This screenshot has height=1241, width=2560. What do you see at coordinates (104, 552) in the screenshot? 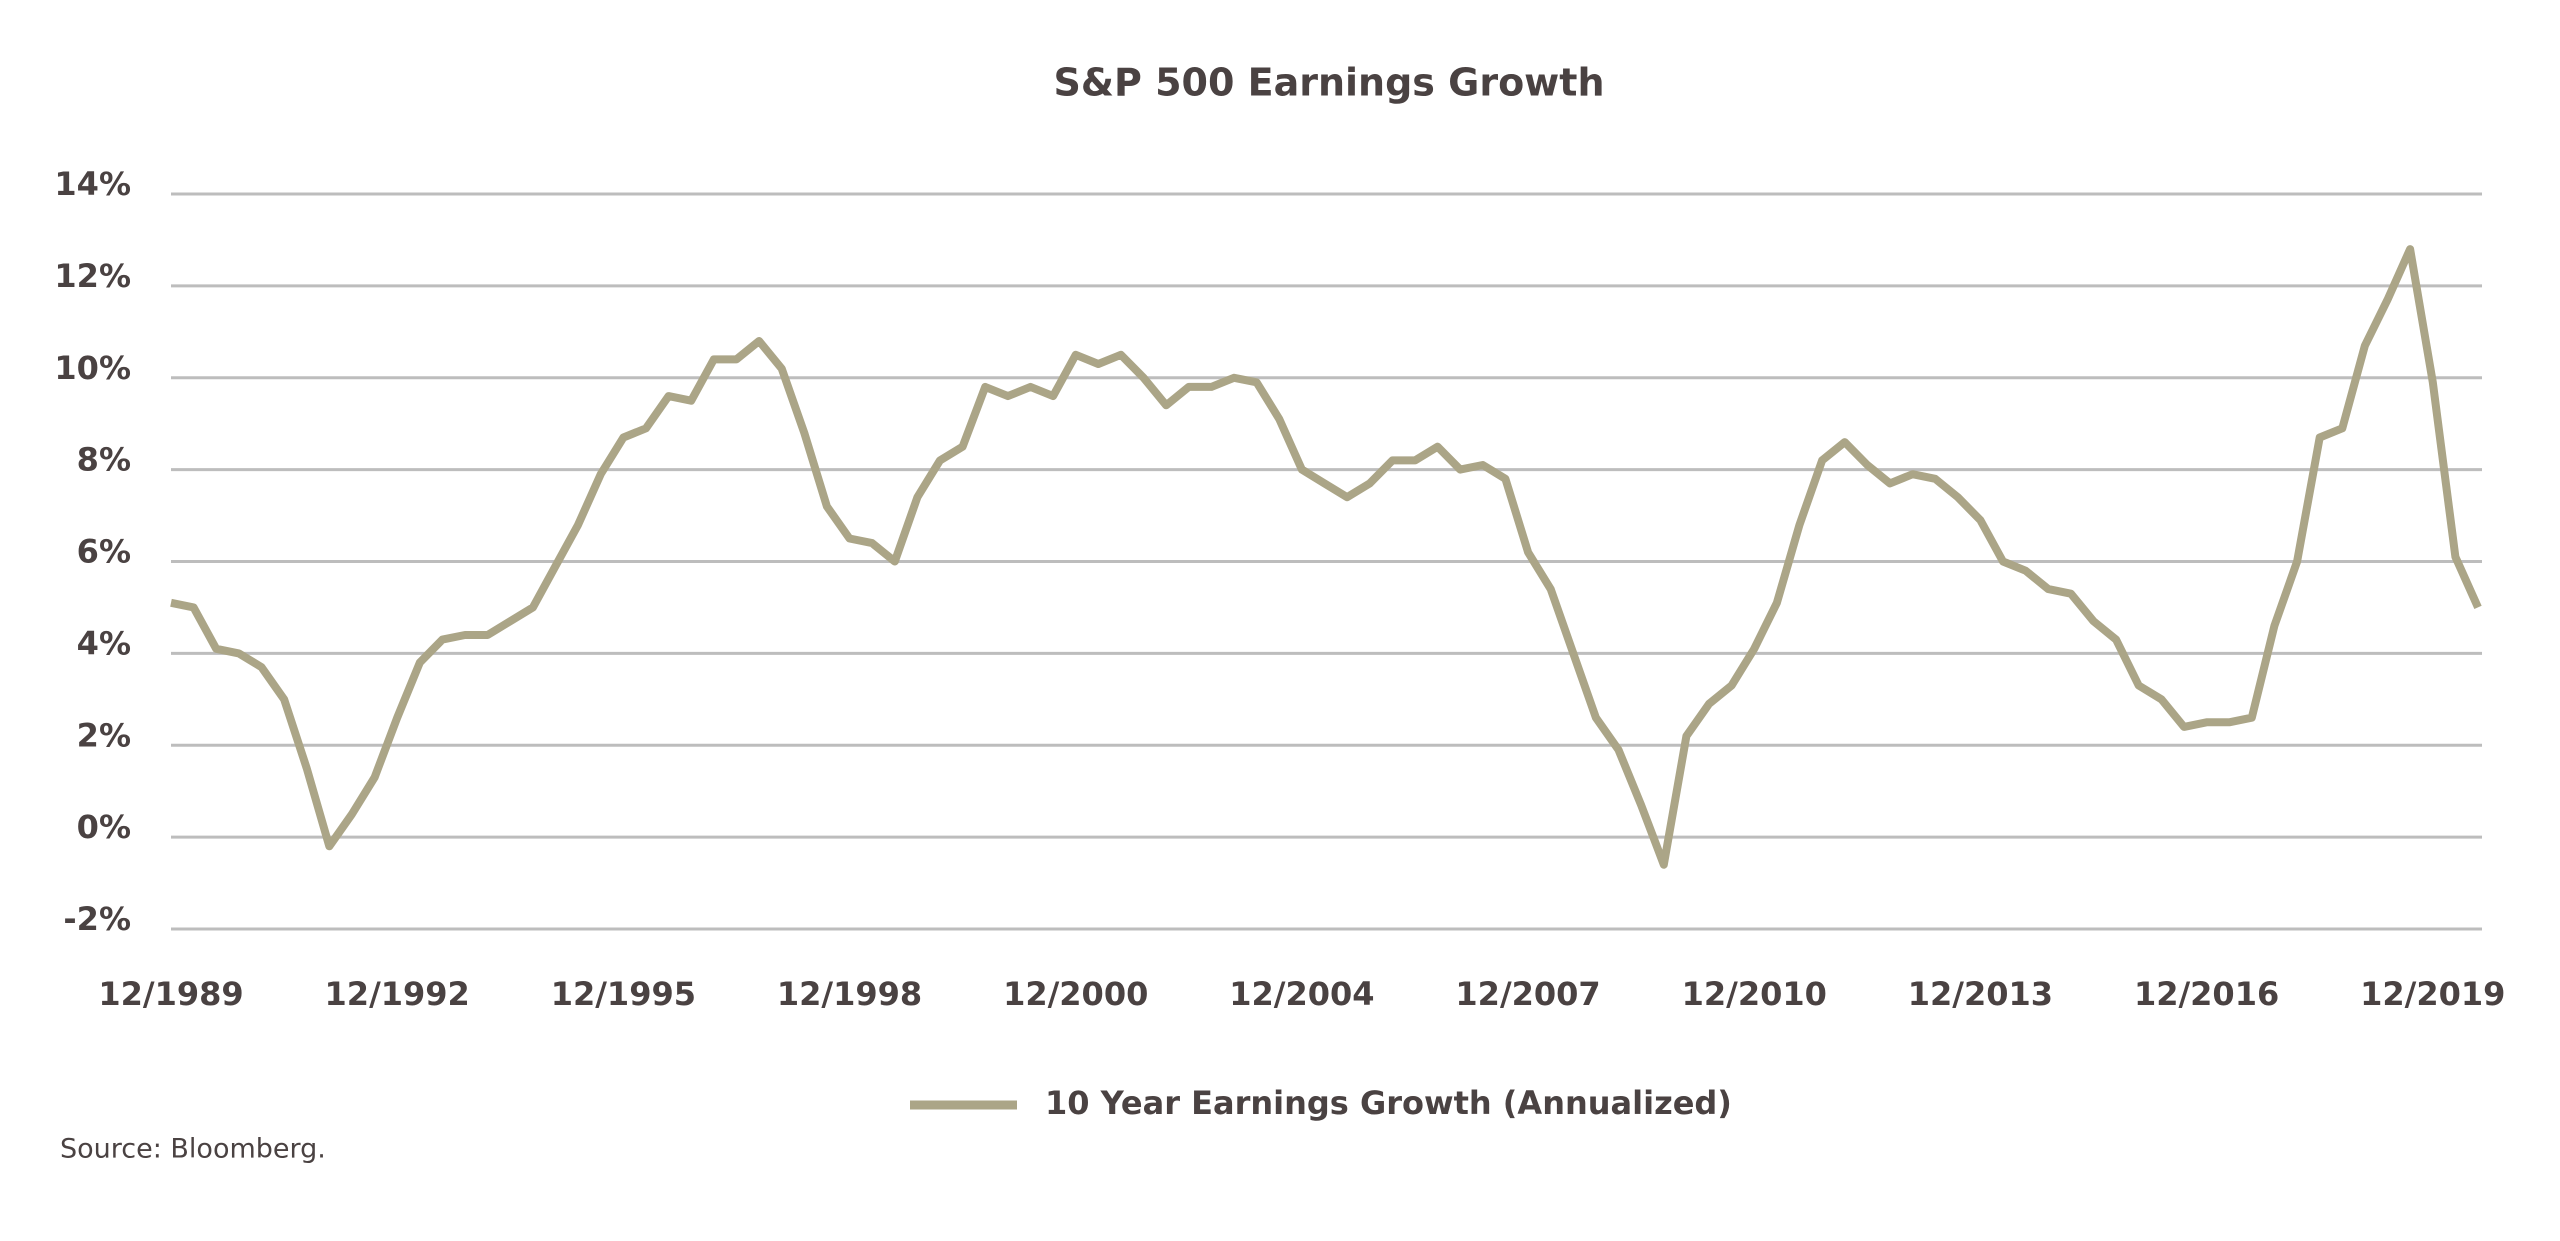
I see `y-tick-label: 6%` at bounding box center [104, 552].